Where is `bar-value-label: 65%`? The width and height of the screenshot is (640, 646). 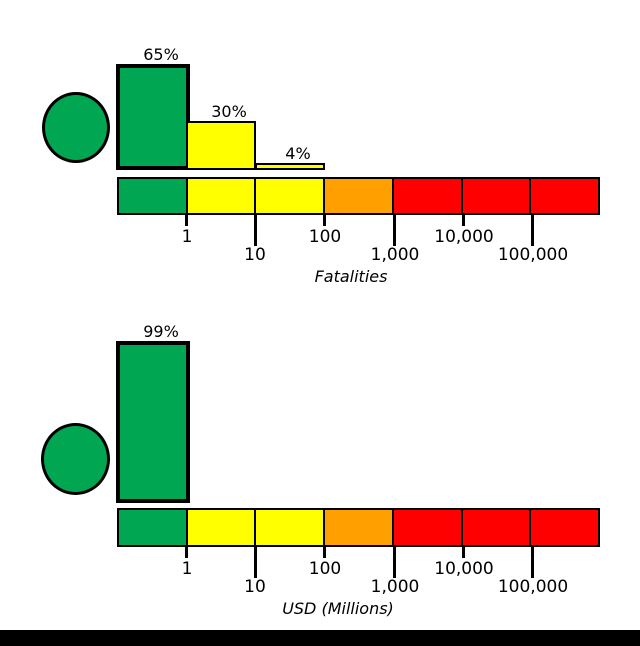 bar-value-label: 65% is located at coordinates (161, 54).